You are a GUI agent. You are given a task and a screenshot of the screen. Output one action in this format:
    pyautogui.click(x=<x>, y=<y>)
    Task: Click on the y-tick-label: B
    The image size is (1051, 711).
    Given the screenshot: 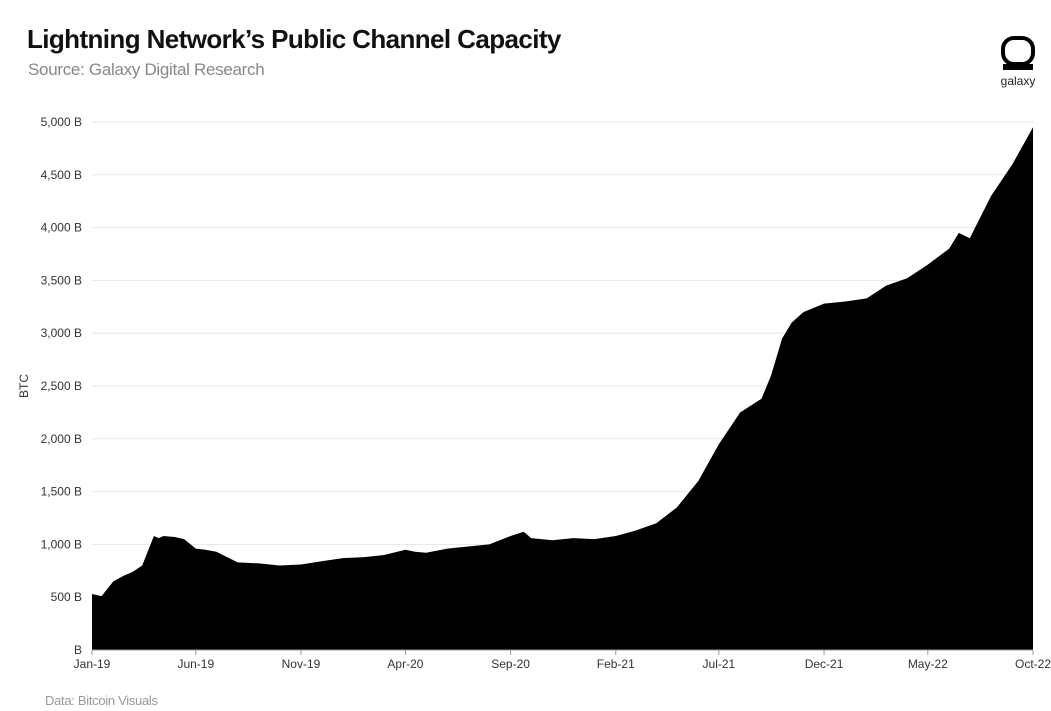 What is the action you would take?
    pyautogui.click(x=78, y=650)
    